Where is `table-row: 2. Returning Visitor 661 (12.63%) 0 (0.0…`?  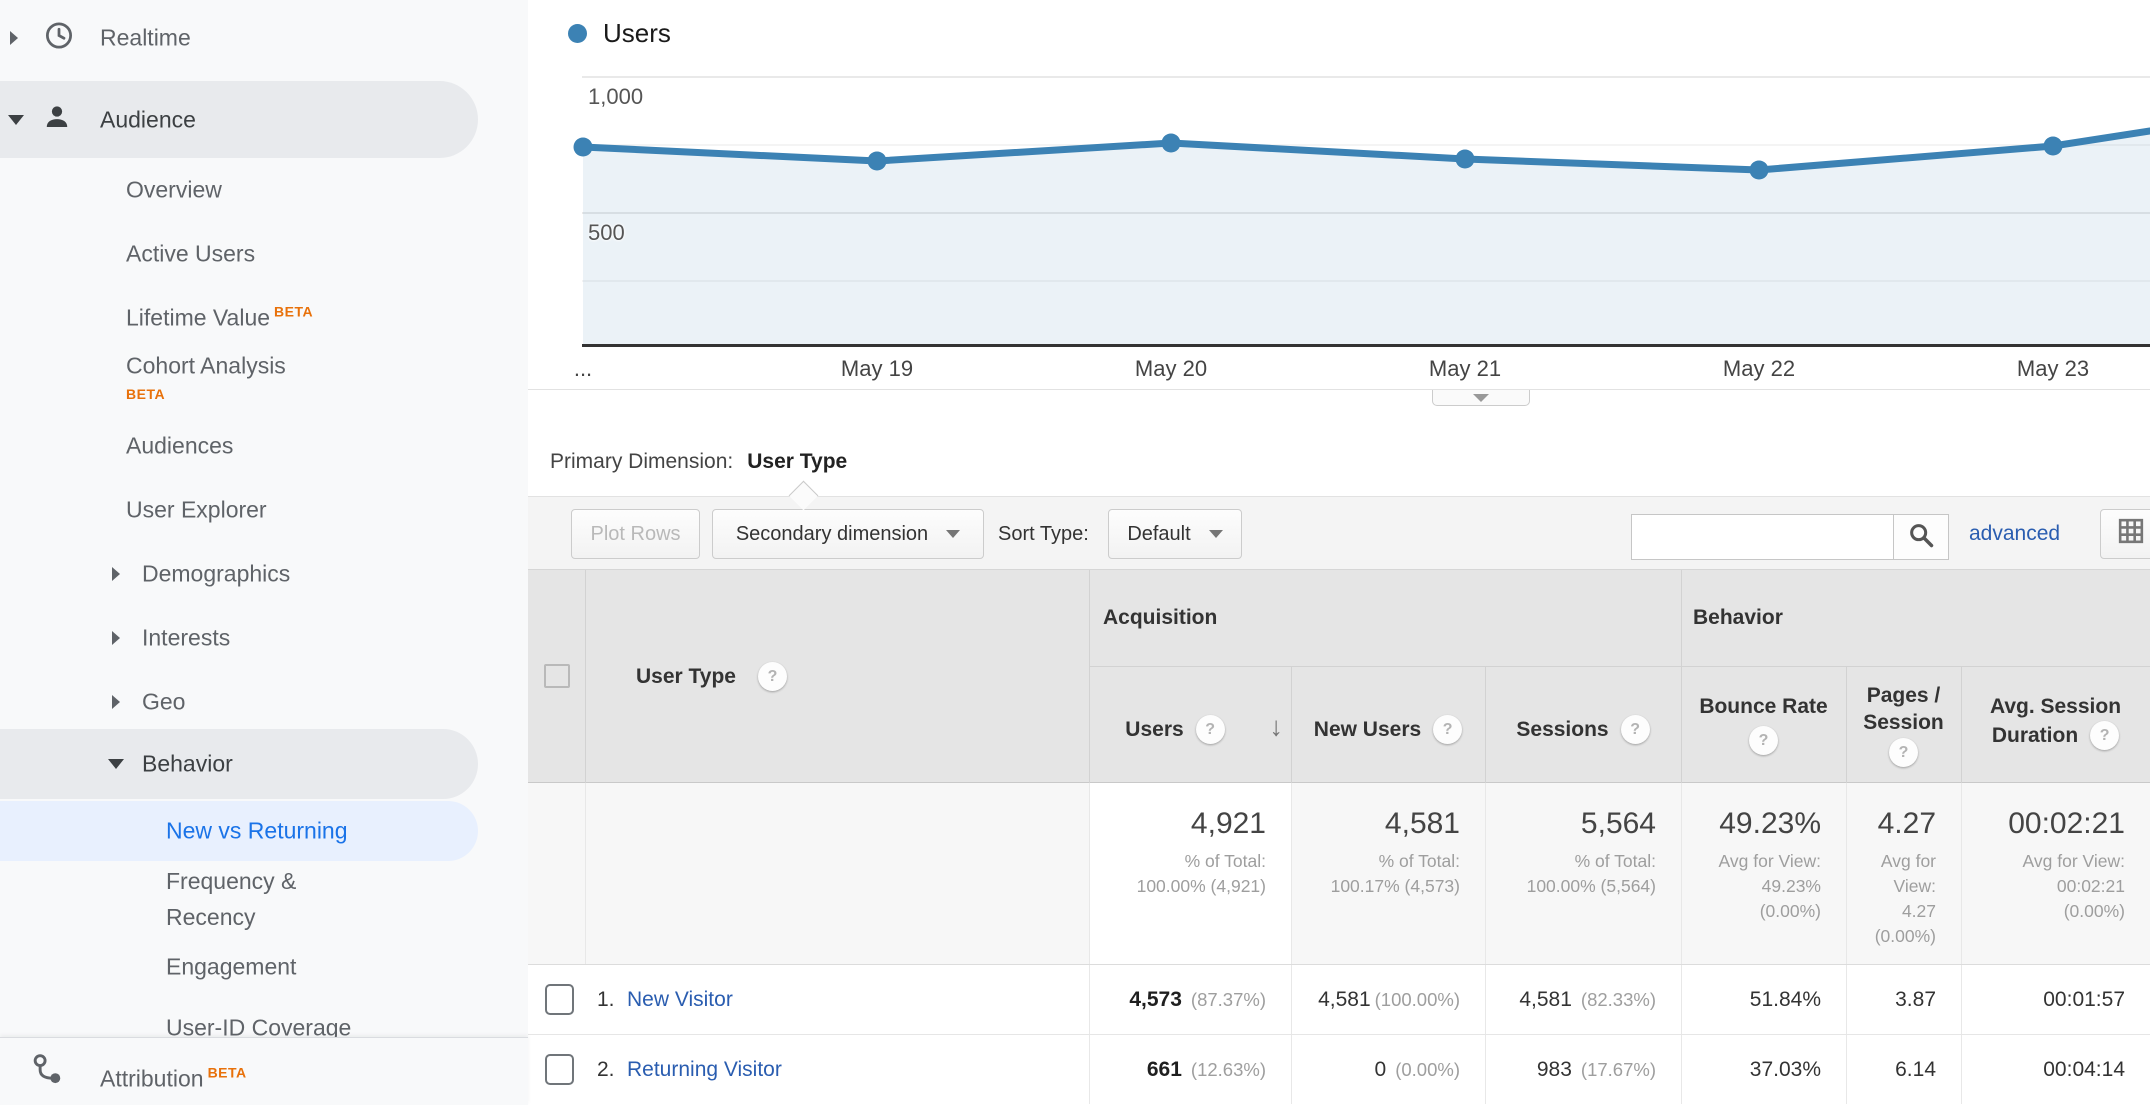 table-row: 2. Returning Visitor 661 (12.63%) 0 (0.0… is located at coordinates (1339, 1069).